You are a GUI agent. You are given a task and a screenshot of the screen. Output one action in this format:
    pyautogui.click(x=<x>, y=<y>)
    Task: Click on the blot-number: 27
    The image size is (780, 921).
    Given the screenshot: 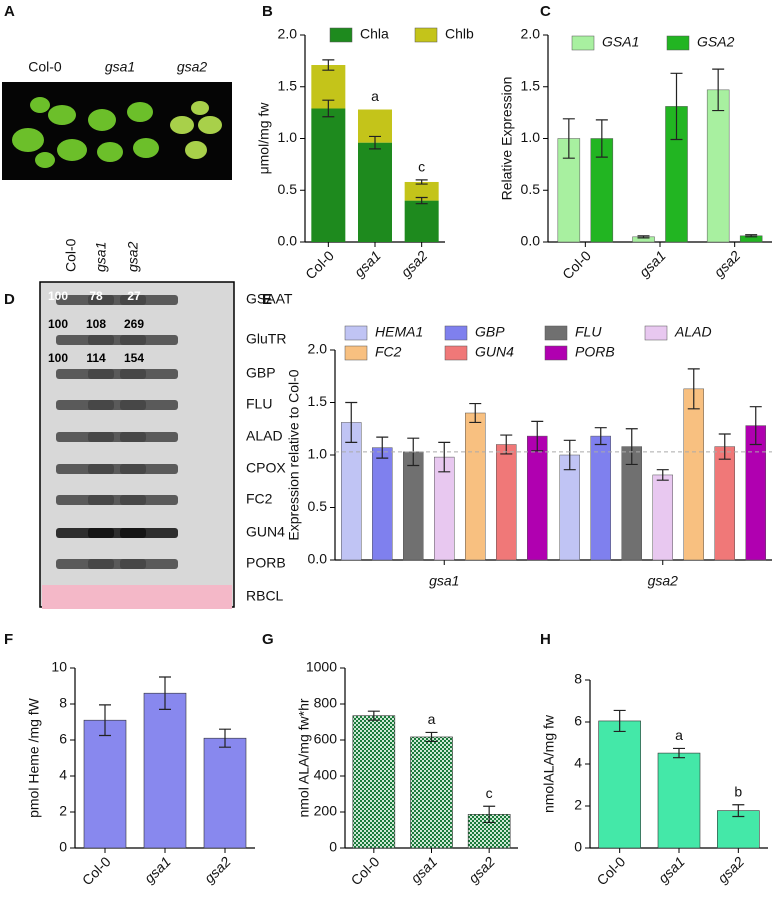 What is the action you would take?
    pyautogui.click(x=134, y=296)
    